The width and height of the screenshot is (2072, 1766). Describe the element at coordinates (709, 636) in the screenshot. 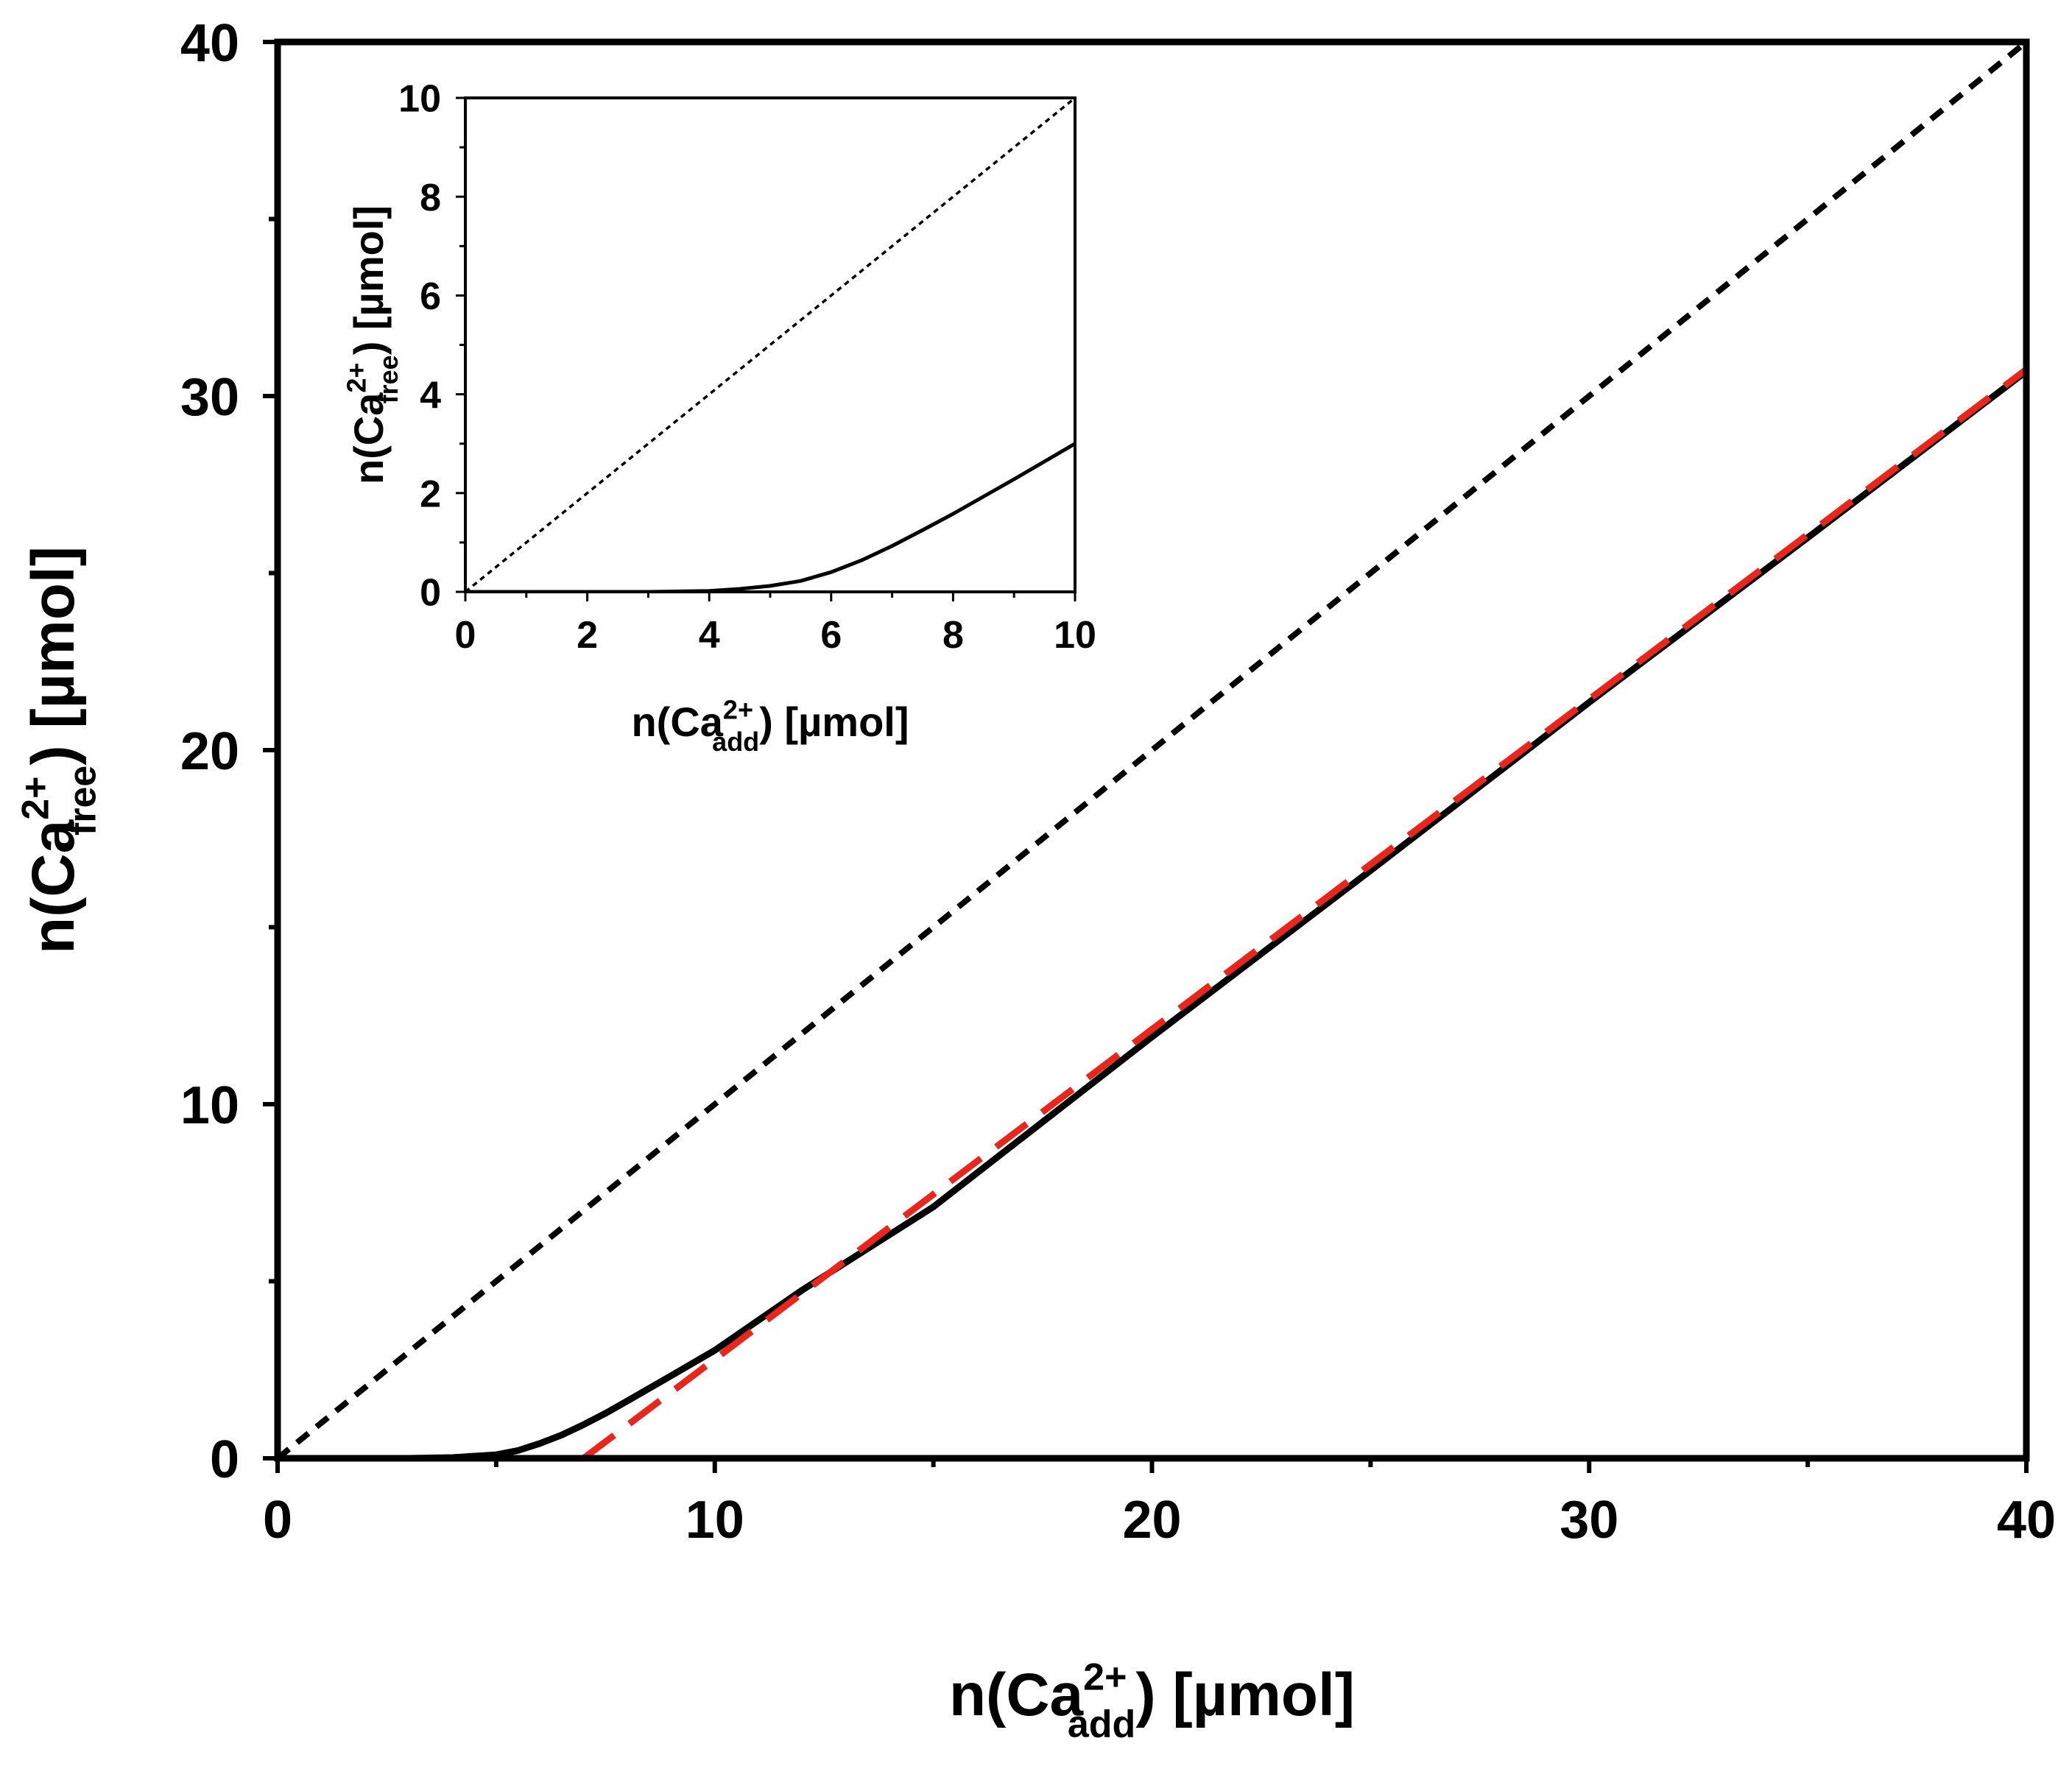

I see `inset-x-tick-label: 4` at that location.